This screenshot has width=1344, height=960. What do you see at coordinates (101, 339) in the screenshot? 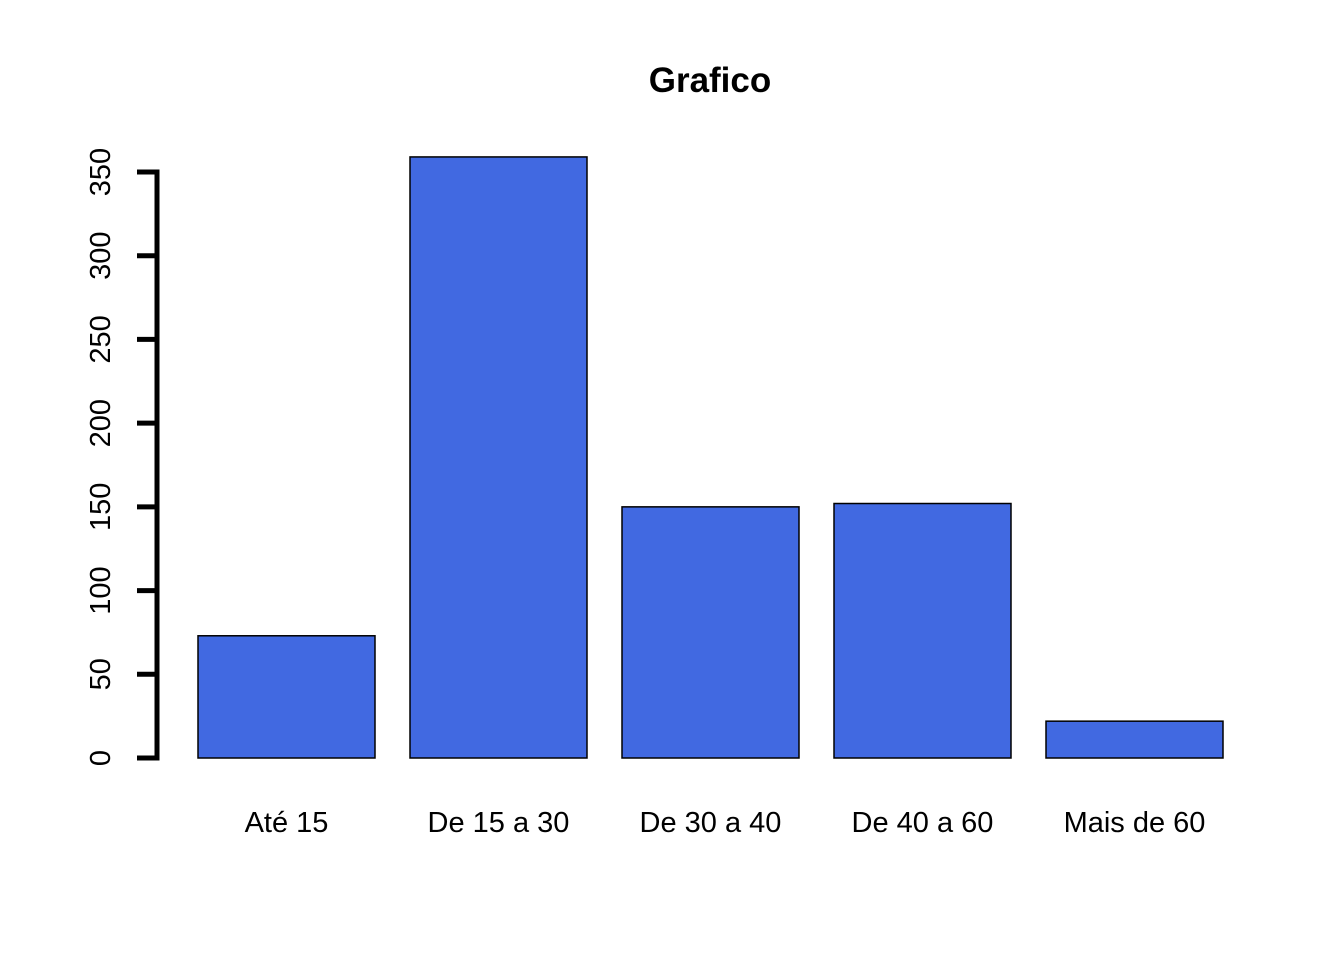
I see `y-tick-label-5: 250` at bounding box center [101, 339].